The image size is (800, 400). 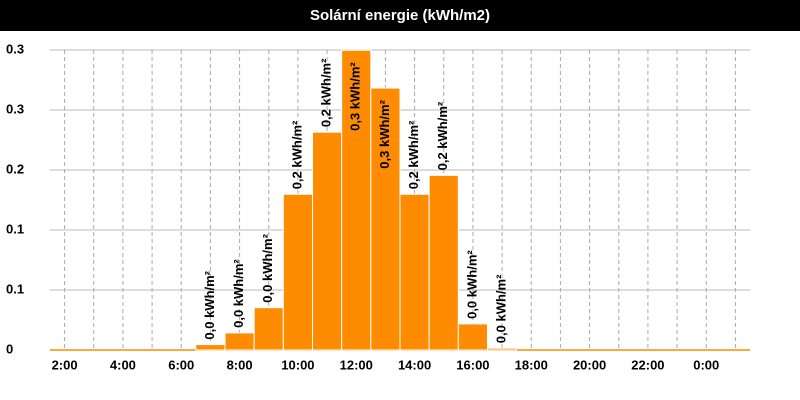 I want to click on chart-title: Solární energie (kWh/m2), so click(x=400, y=15).